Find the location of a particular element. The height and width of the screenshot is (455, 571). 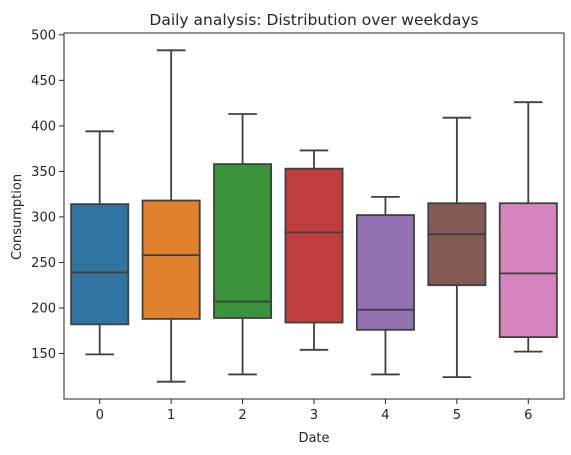

x-tick-label: 3 is located at coordinates (314, 415).